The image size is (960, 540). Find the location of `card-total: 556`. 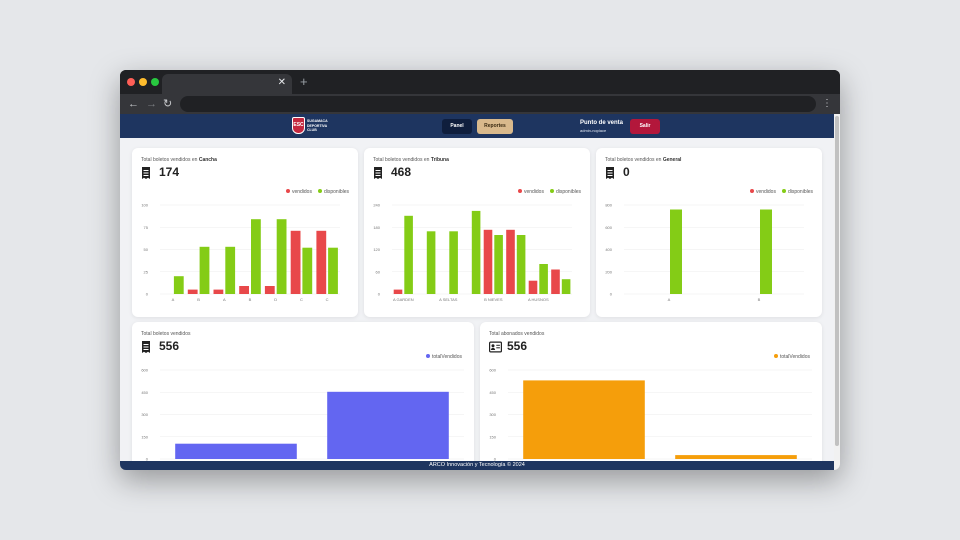

card-total: 556 is located at coordinates (517, 346).